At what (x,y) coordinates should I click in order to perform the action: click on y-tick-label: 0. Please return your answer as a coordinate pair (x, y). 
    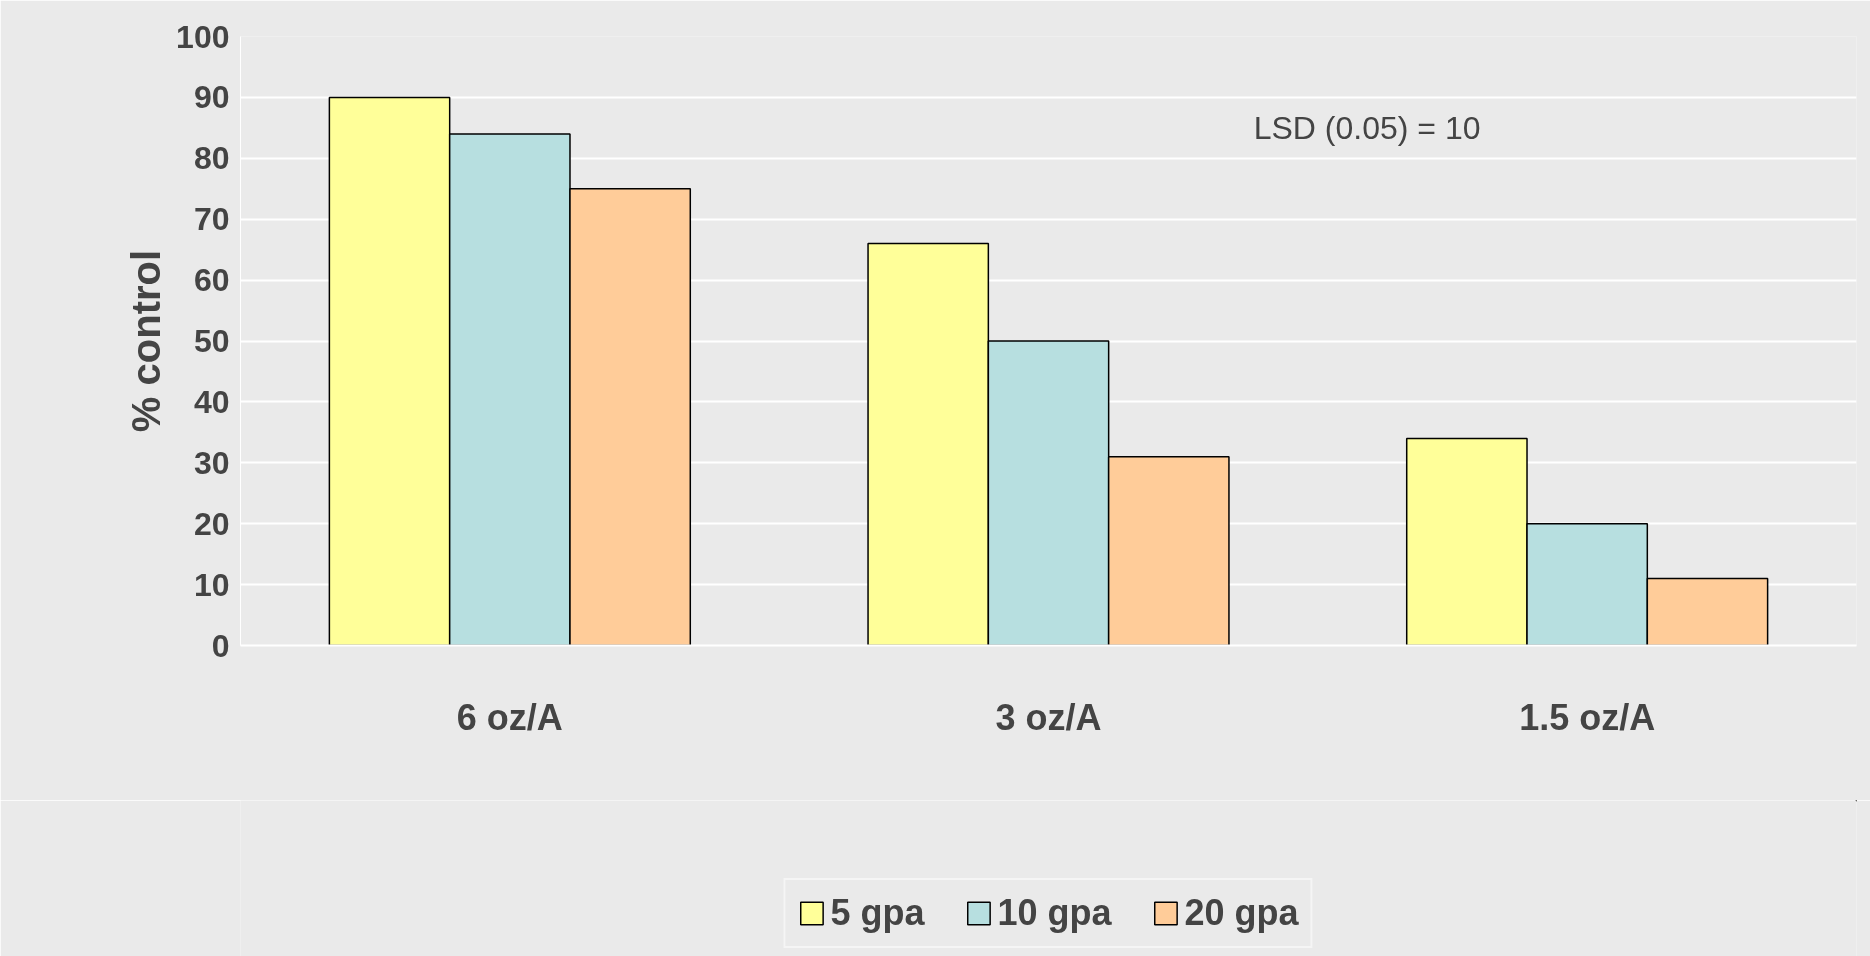
    Looking at the image, I should click on (220, 645).